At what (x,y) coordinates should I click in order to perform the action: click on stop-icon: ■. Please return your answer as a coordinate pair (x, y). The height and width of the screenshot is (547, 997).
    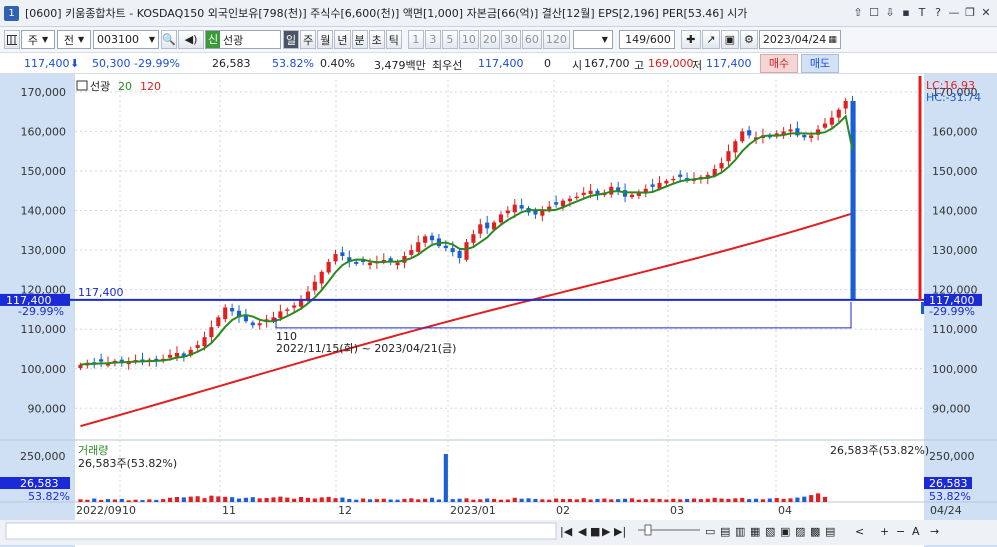
    Looking at the image, I should click on (595, 531).